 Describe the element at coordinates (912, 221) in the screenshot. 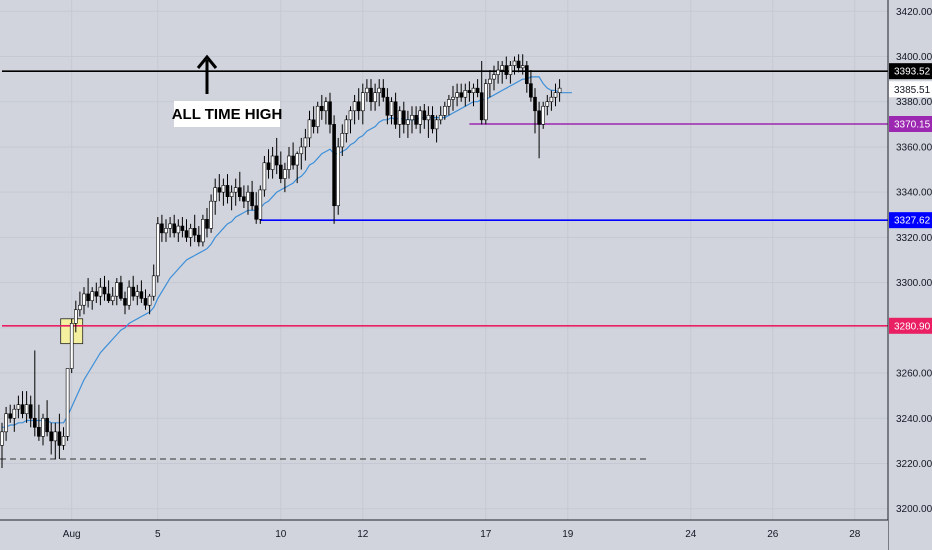

I see `support-blue-price-label: 3327.62` at that location.